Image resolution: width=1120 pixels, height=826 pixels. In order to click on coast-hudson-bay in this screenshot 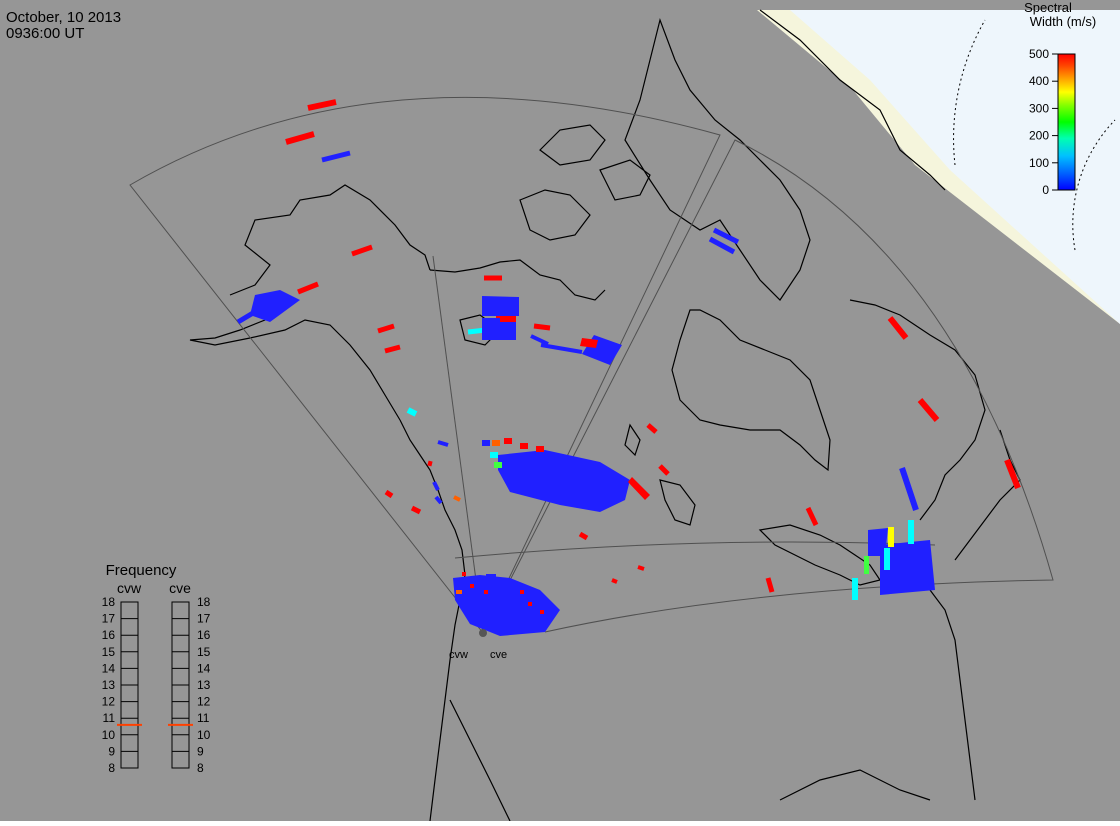, I will do `click(751, 390)`.